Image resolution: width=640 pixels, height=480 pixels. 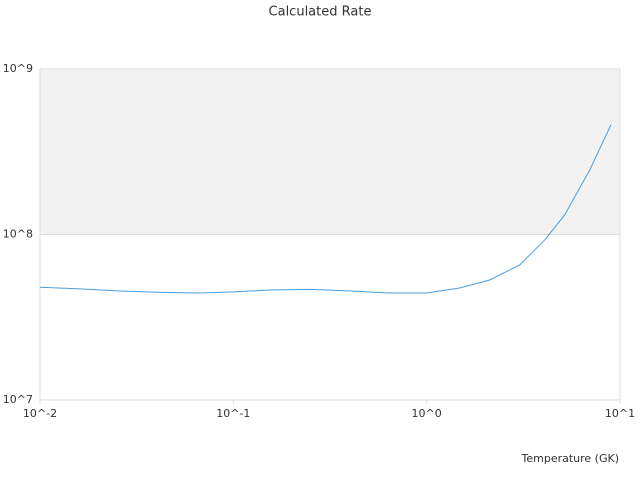 What do you see at coordinates (233, 413) in the screenshot?
I see `x-tick-label: 10^-1` at bounding box center [233, 413].